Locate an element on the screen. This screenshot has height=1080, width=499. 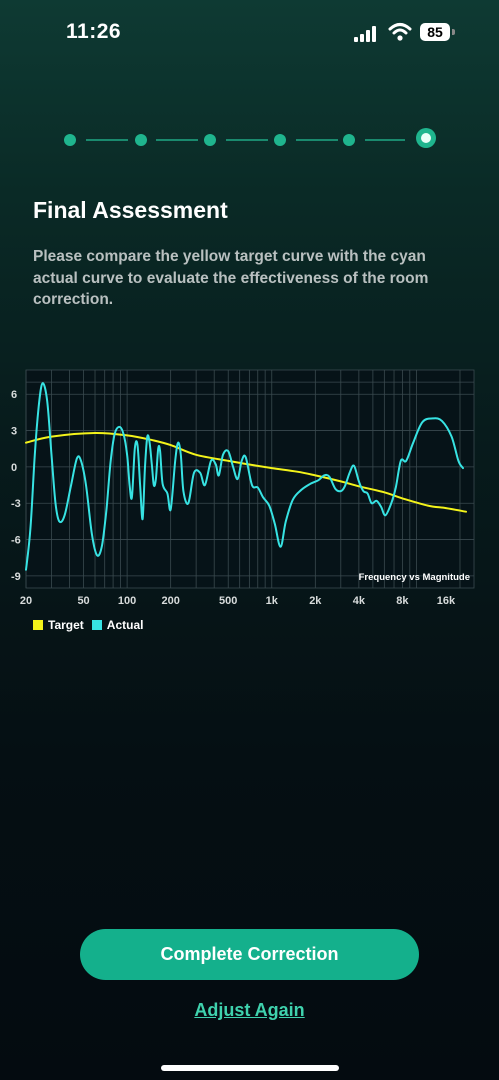
x-tick-label: 1k is located at coordinates (272, 601).